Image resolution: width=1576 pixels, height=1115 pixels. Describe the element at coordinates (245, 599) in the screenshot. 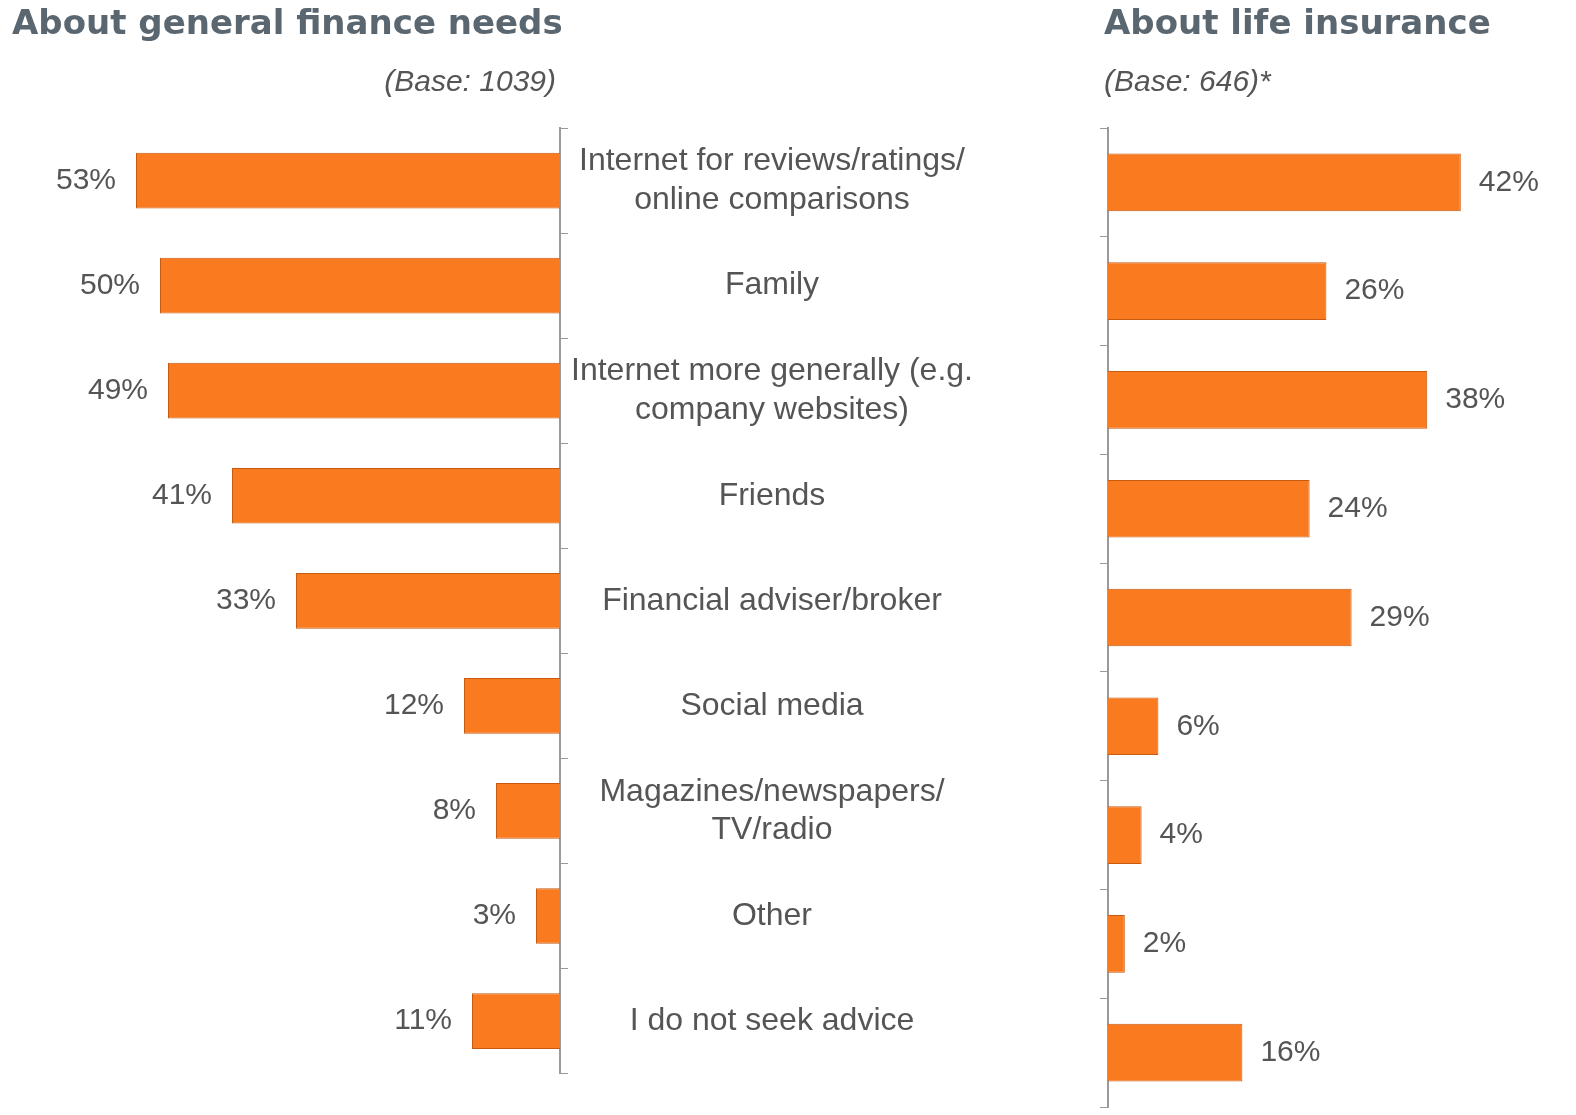

I see `data-label: 33%` at that location.